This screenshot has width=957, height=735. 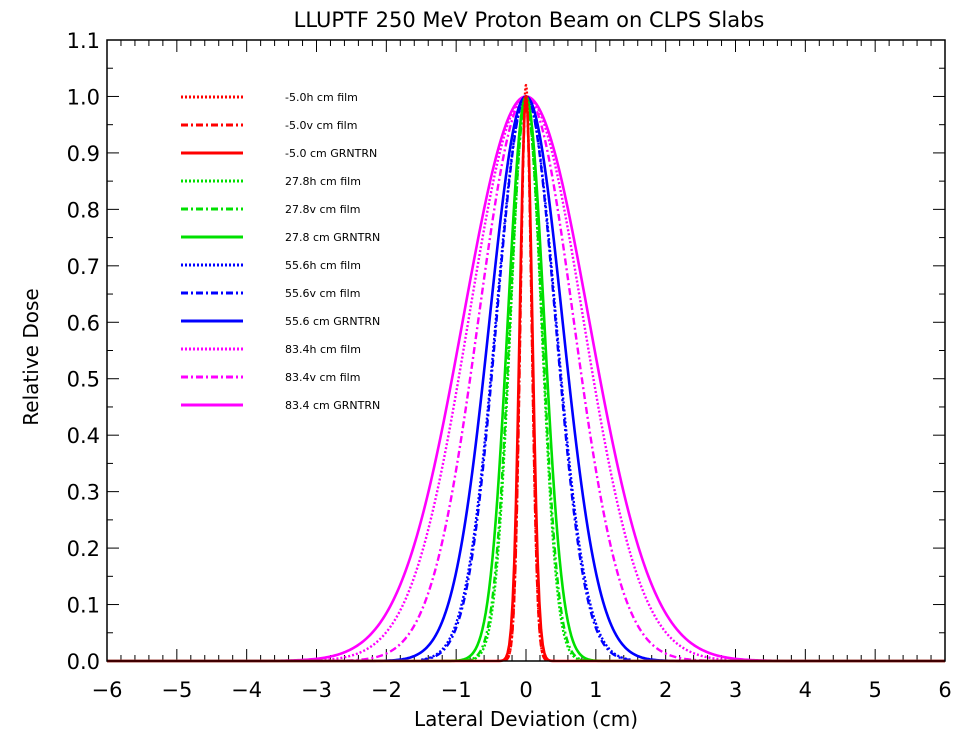 What do you see at coordinates (83, 41) in the screenshot?
I see `y-tick-label: 1.1` at bounding box center [83, 41].